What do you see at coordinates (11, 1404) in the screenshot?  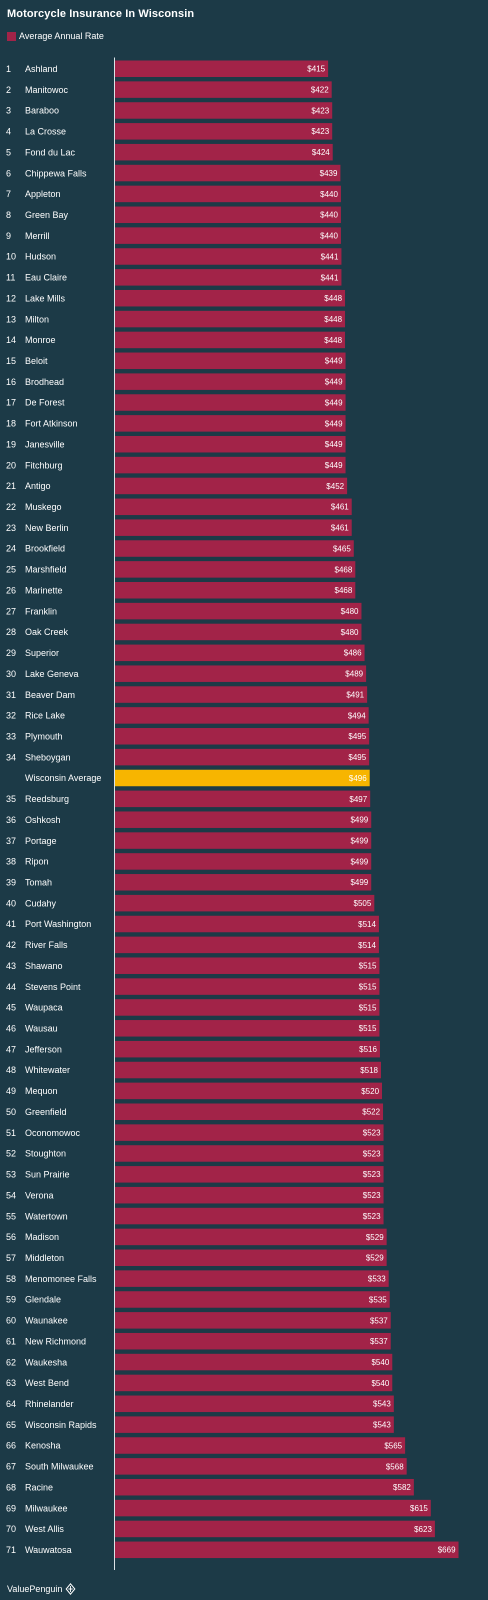 I see `rank-label: 64` at bounding box center [11, 1404].